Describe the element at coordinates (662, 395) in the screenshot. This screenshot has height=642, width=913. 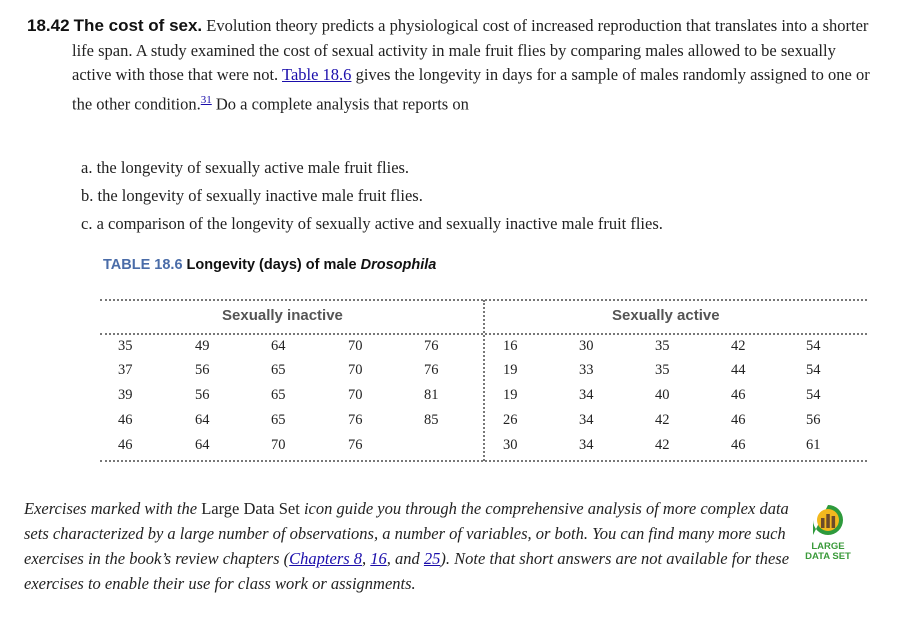
I see `table-cell: 40` at that location.